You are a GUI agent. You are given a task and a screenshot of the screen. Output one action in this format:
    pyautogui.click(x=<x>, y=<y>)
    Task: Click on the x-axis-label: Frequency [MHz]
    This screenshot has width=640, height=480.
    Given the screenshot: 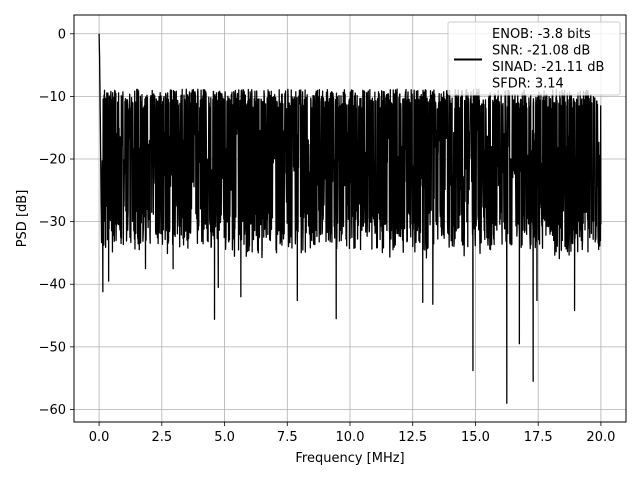 What is the action you would take?
    pyautogui.click(x=349, y=458)
    